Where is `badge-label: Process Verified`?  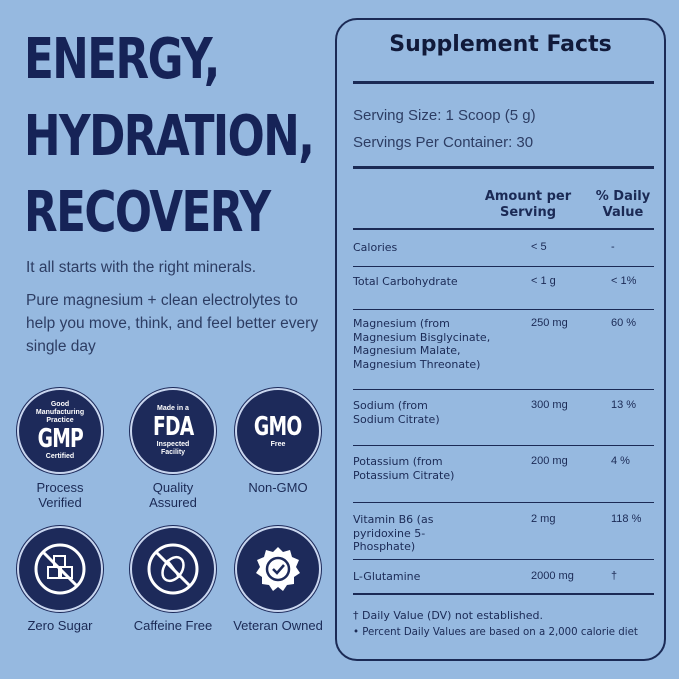 badge-label: Process Verified is located at coordinates (60, 495).